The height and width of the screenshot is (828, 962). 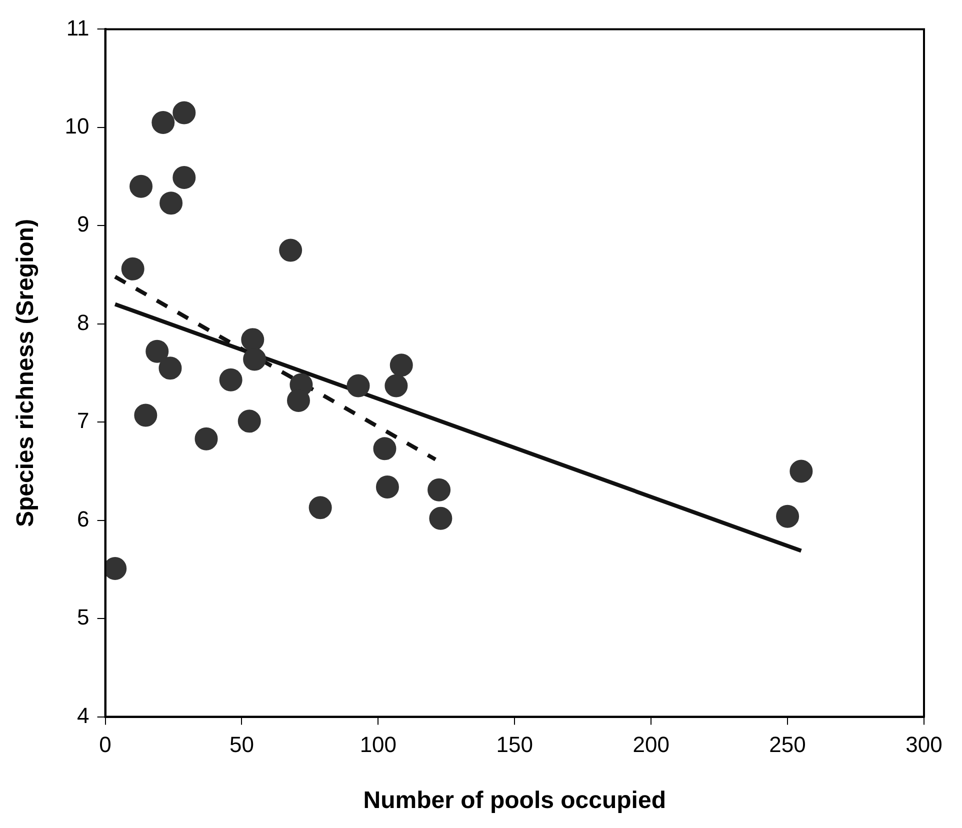 I want to click on y-tick-label: 9, so click(x=83, y=224).